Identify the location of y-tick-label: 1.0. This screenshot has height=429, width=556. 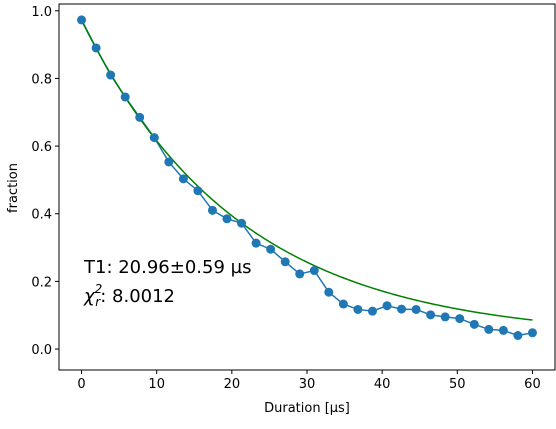
(41, 12).